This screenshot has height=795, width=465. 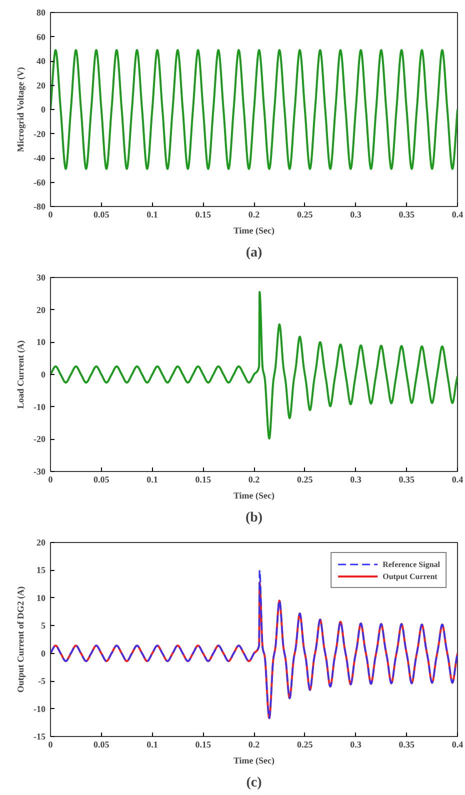 I want to click on y-tick-label: -80, so click(x=40, y=207).